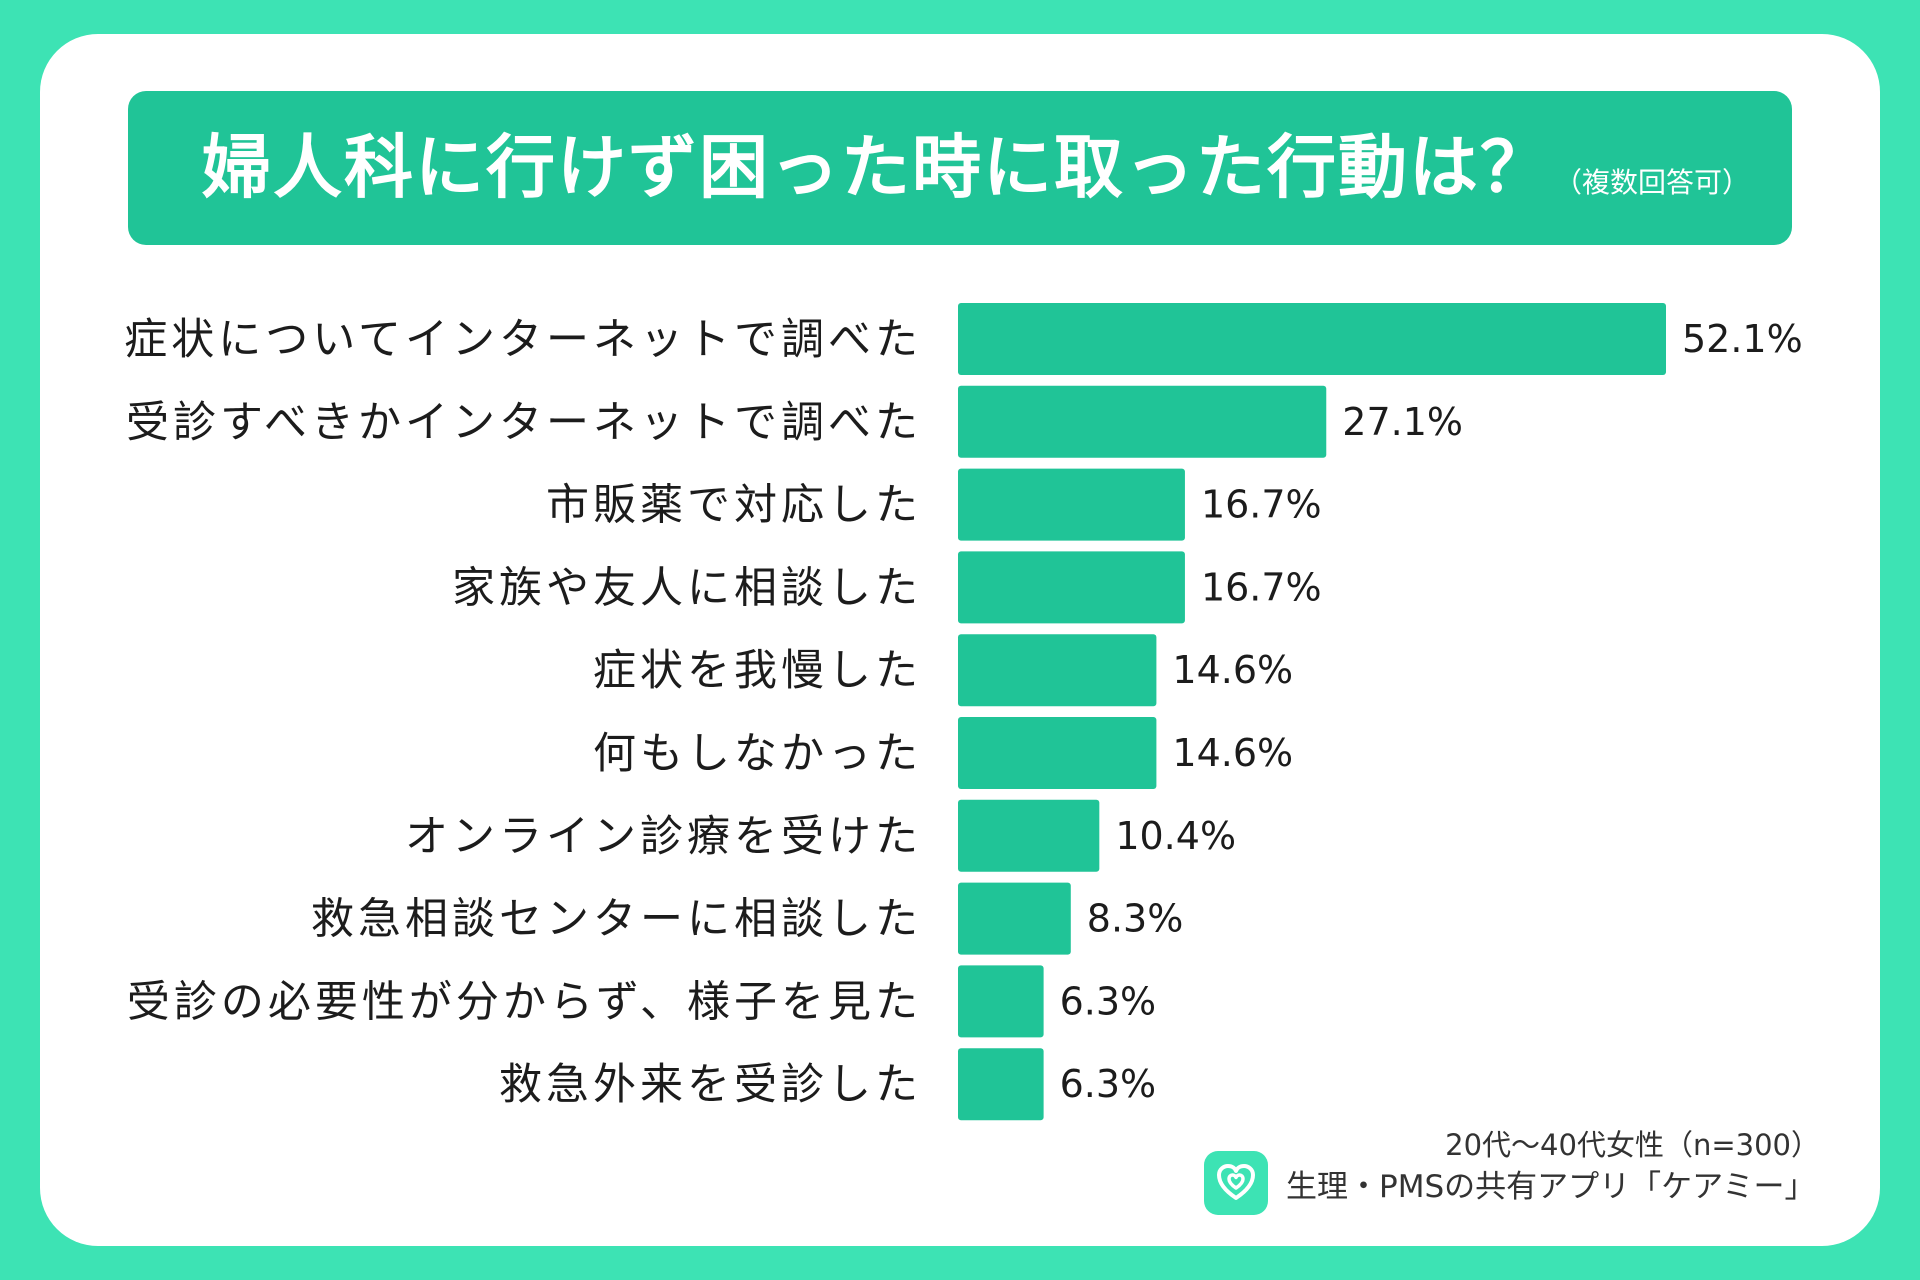 The height and width of the screenshot is (1280, 1920). I want to click on category-label-1: 症状についてインターネットで調べた, so click(523, 340).